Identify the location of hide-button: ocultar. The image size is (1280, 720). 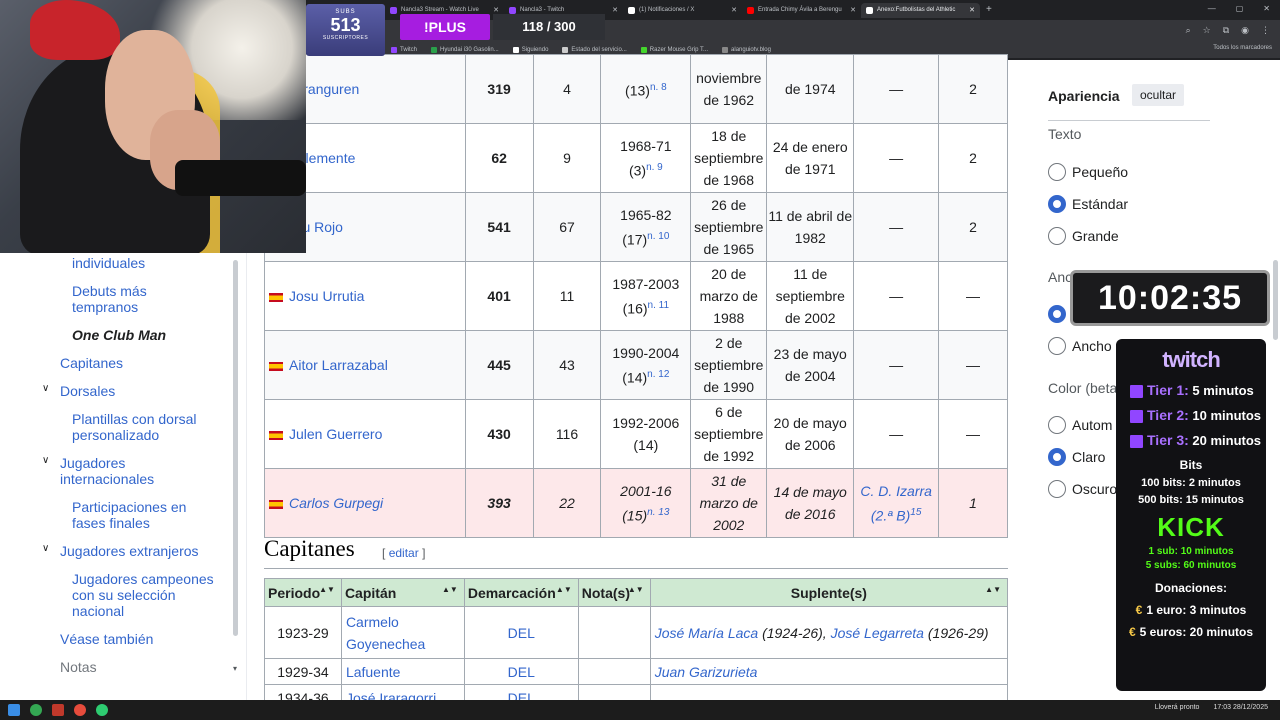
(1158, 95).